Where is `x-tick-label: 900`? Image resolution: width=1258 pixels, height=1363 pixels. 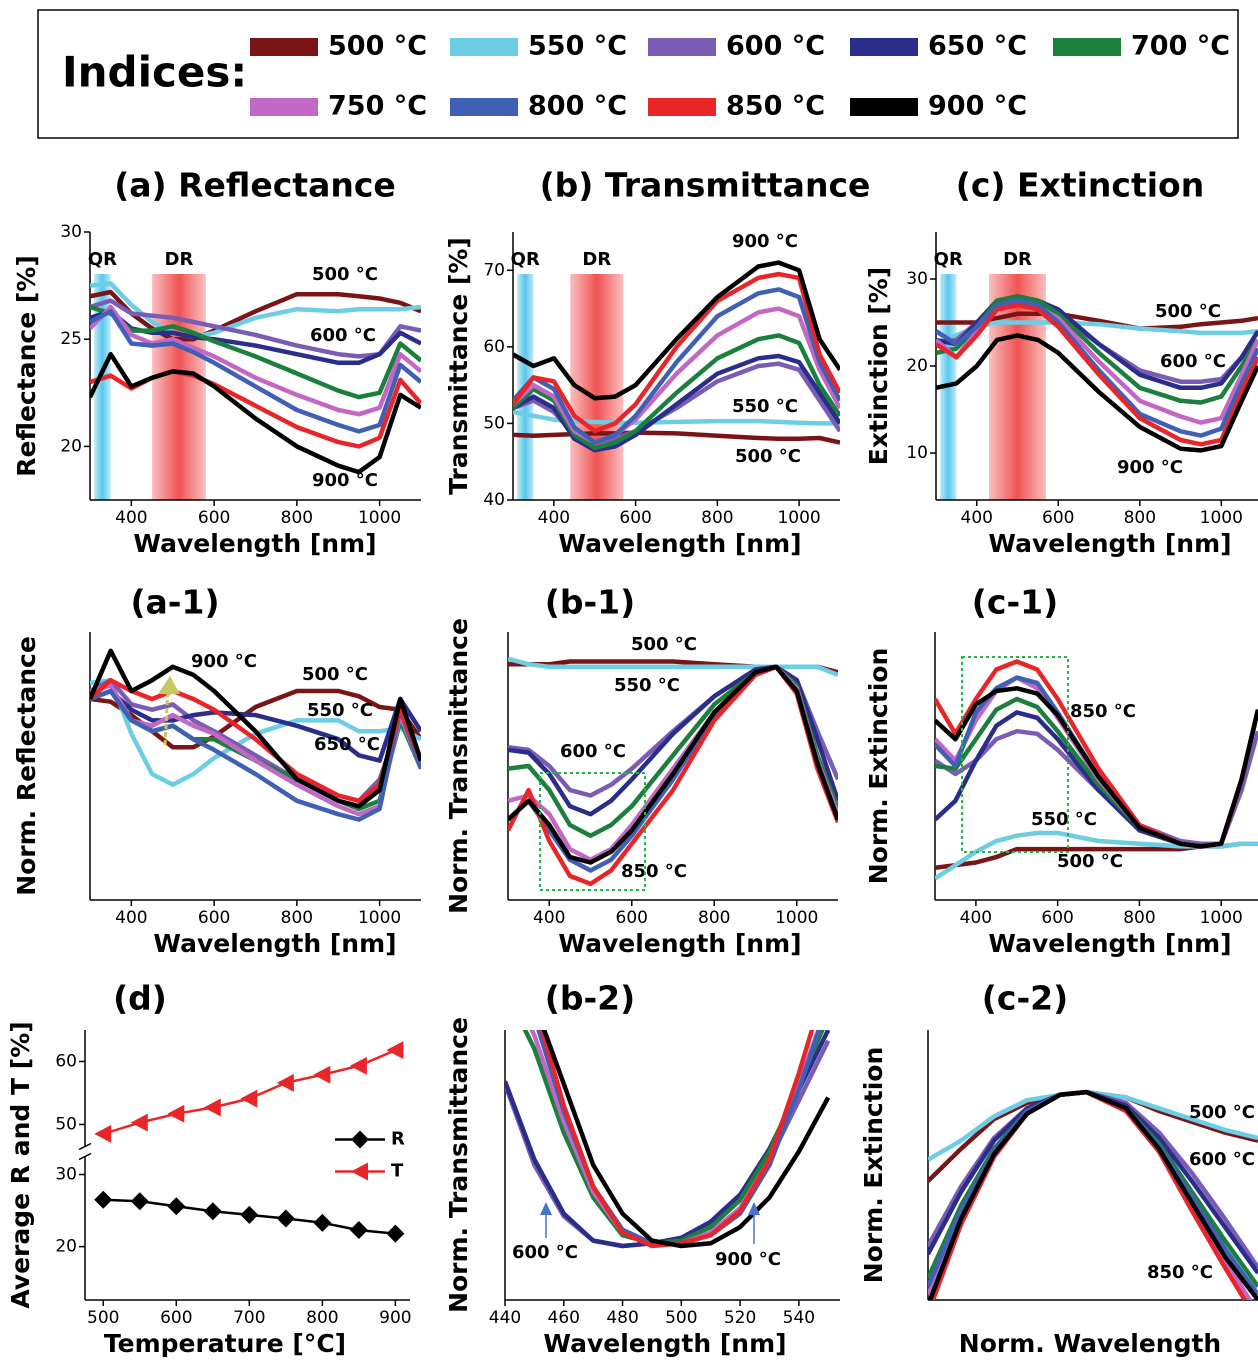 x-tick-label: 900 is located at coordinates (395, 1318).